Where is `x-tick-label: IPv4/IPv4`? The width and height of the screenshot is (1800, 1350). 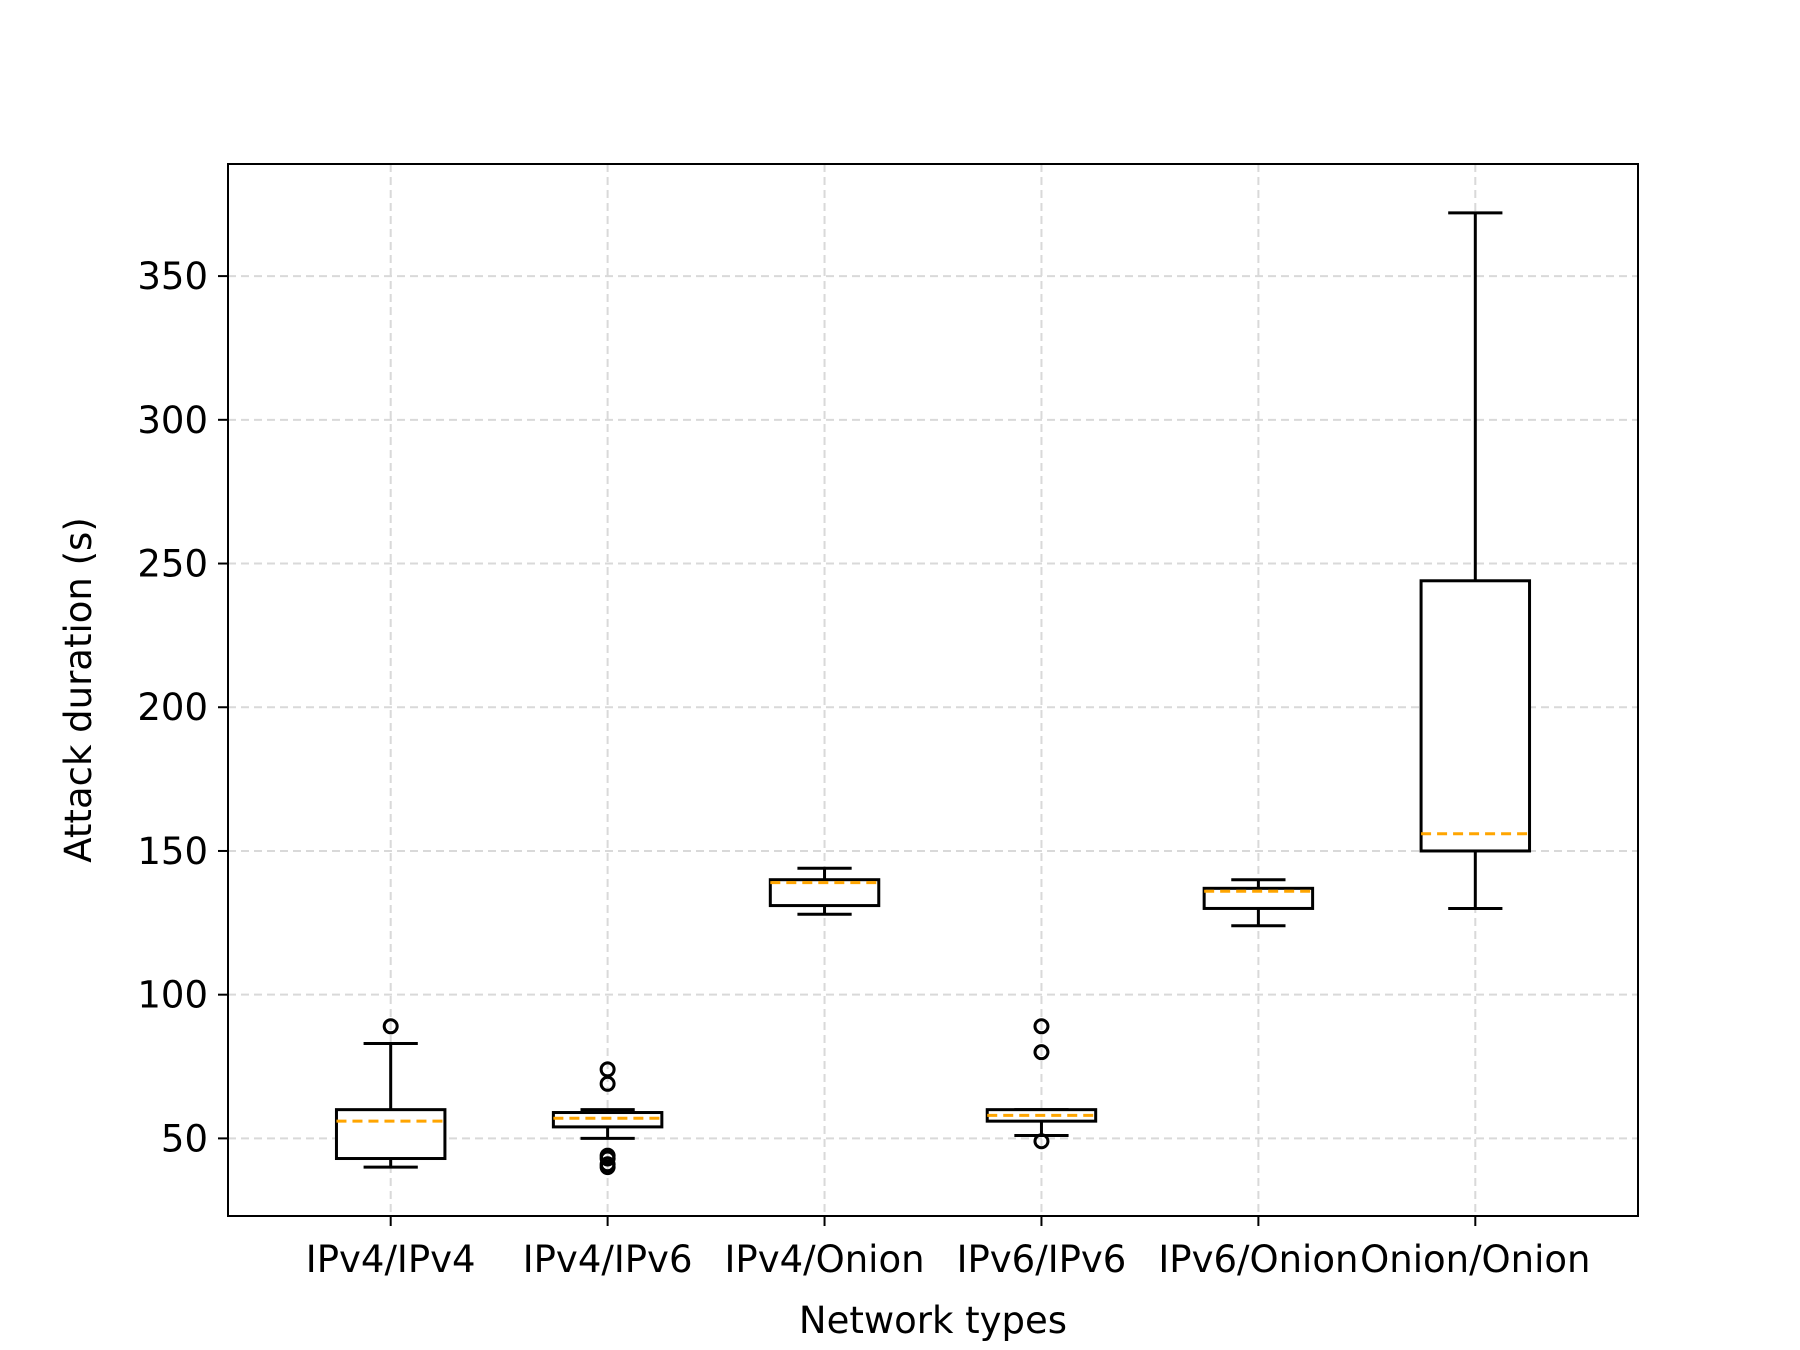 x-tick-label: IPv4/IPv4 is located at coordinates (391, 1259).